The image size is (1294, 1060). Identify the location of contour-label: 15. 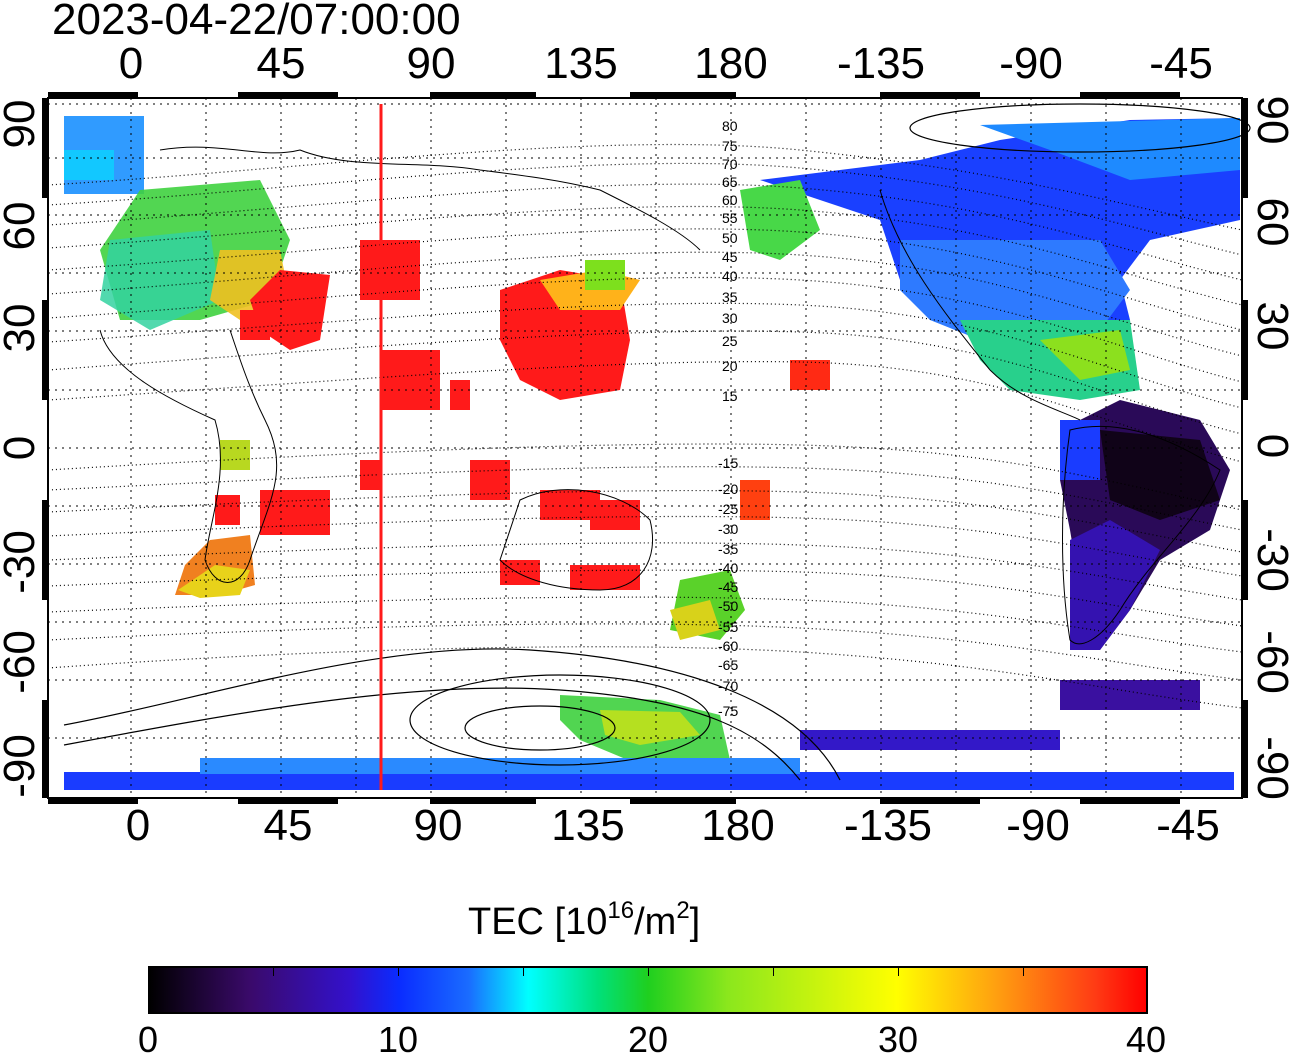
(730, 396).